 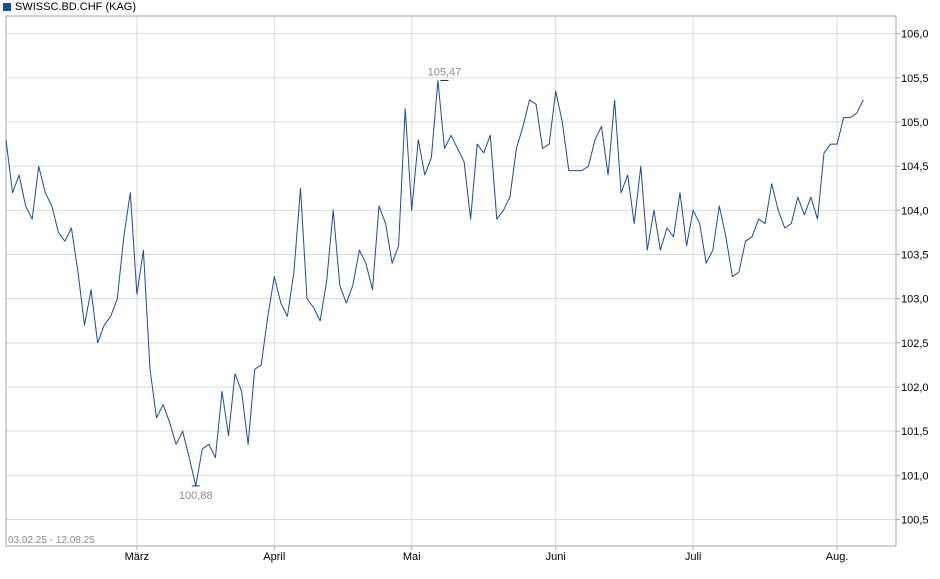 I want to click on y-tick-label: 103,5, so click(x=915, y=256).